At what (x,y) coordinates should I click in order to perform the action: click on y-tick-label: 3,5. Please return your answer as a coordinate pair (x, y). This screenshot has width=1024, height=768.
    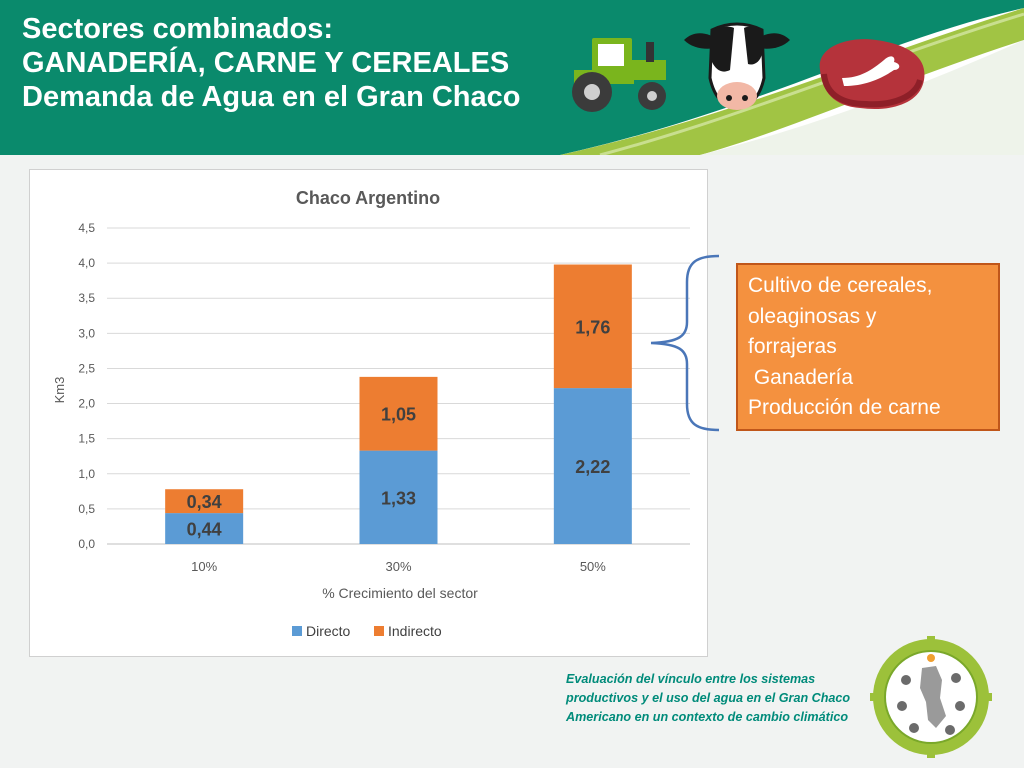
    Looking at the image, I should click on (86, 298).